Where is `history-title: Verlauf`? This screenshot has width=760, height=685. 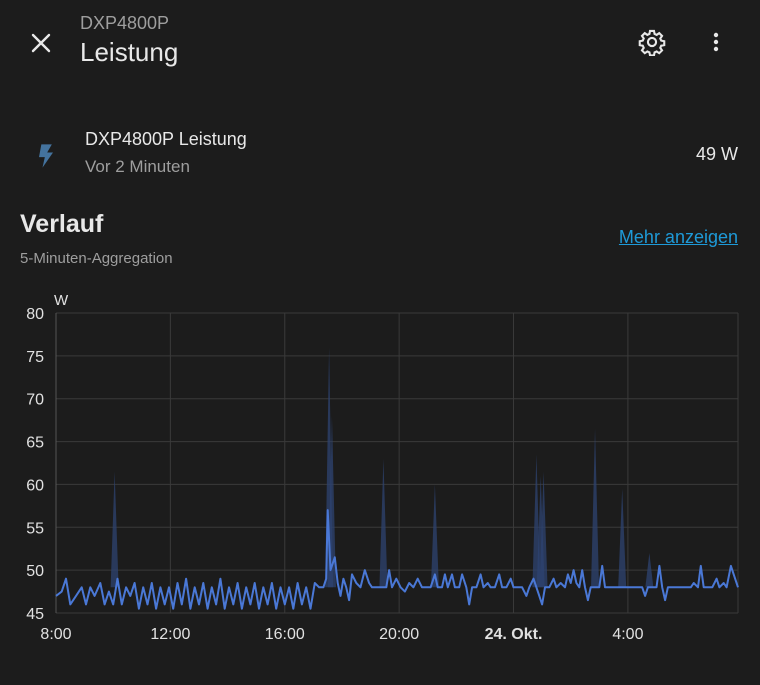 history-title: Verlauf is located at coordinates (62, 224).